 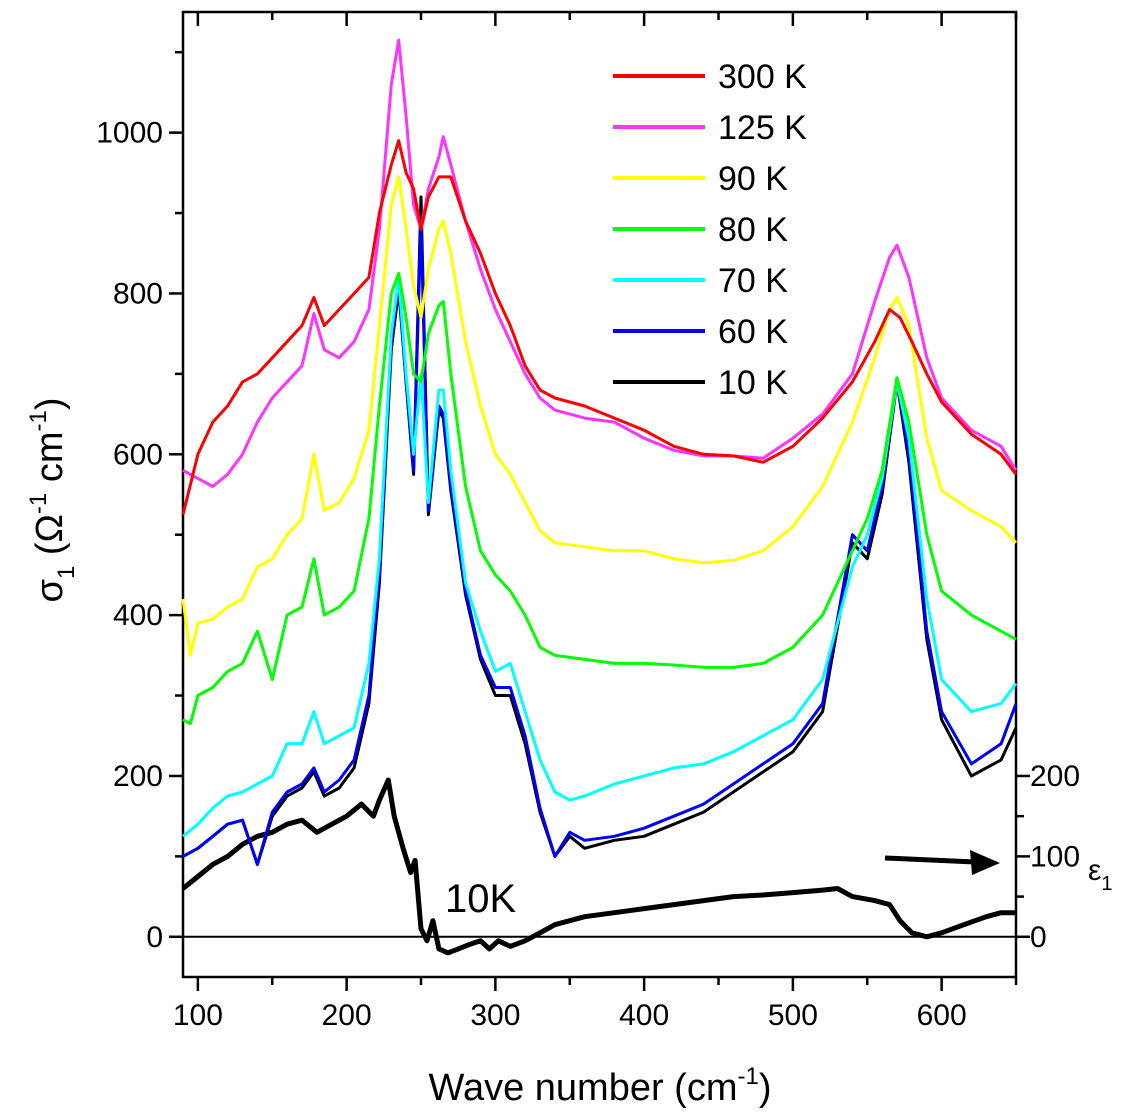 I want to click on series-line-epsilon1, so click(x=598, y=866).